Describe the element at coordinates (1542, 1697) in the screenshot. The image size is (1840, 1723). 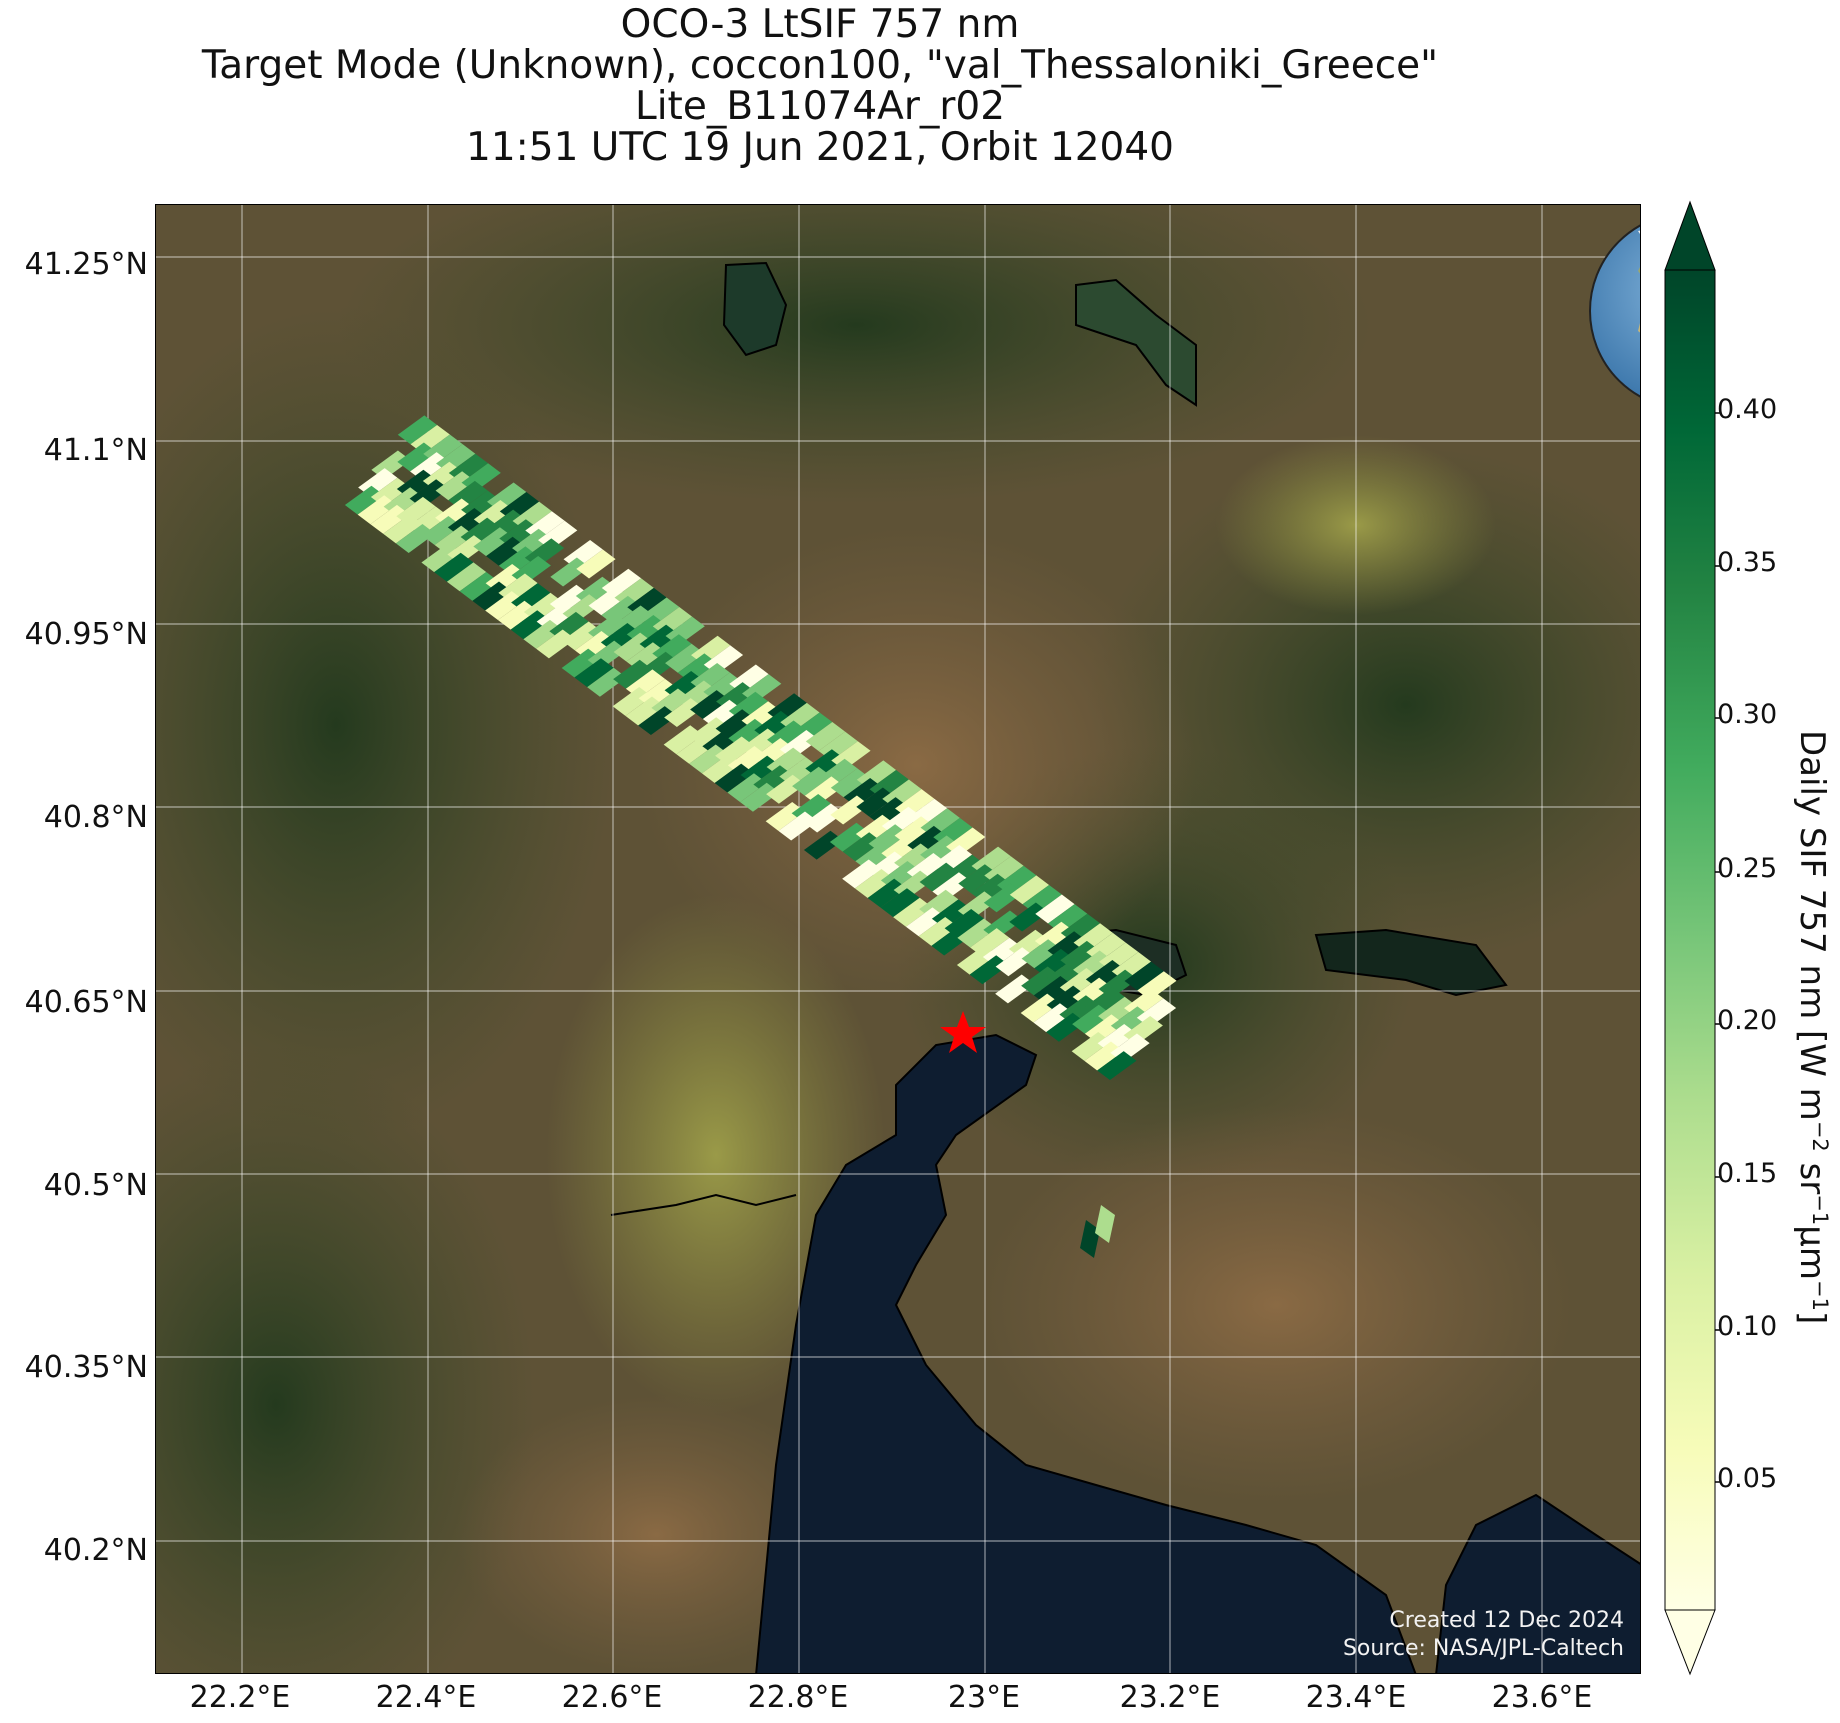
I see `lon-tick-label: 23.6°E` at that location.